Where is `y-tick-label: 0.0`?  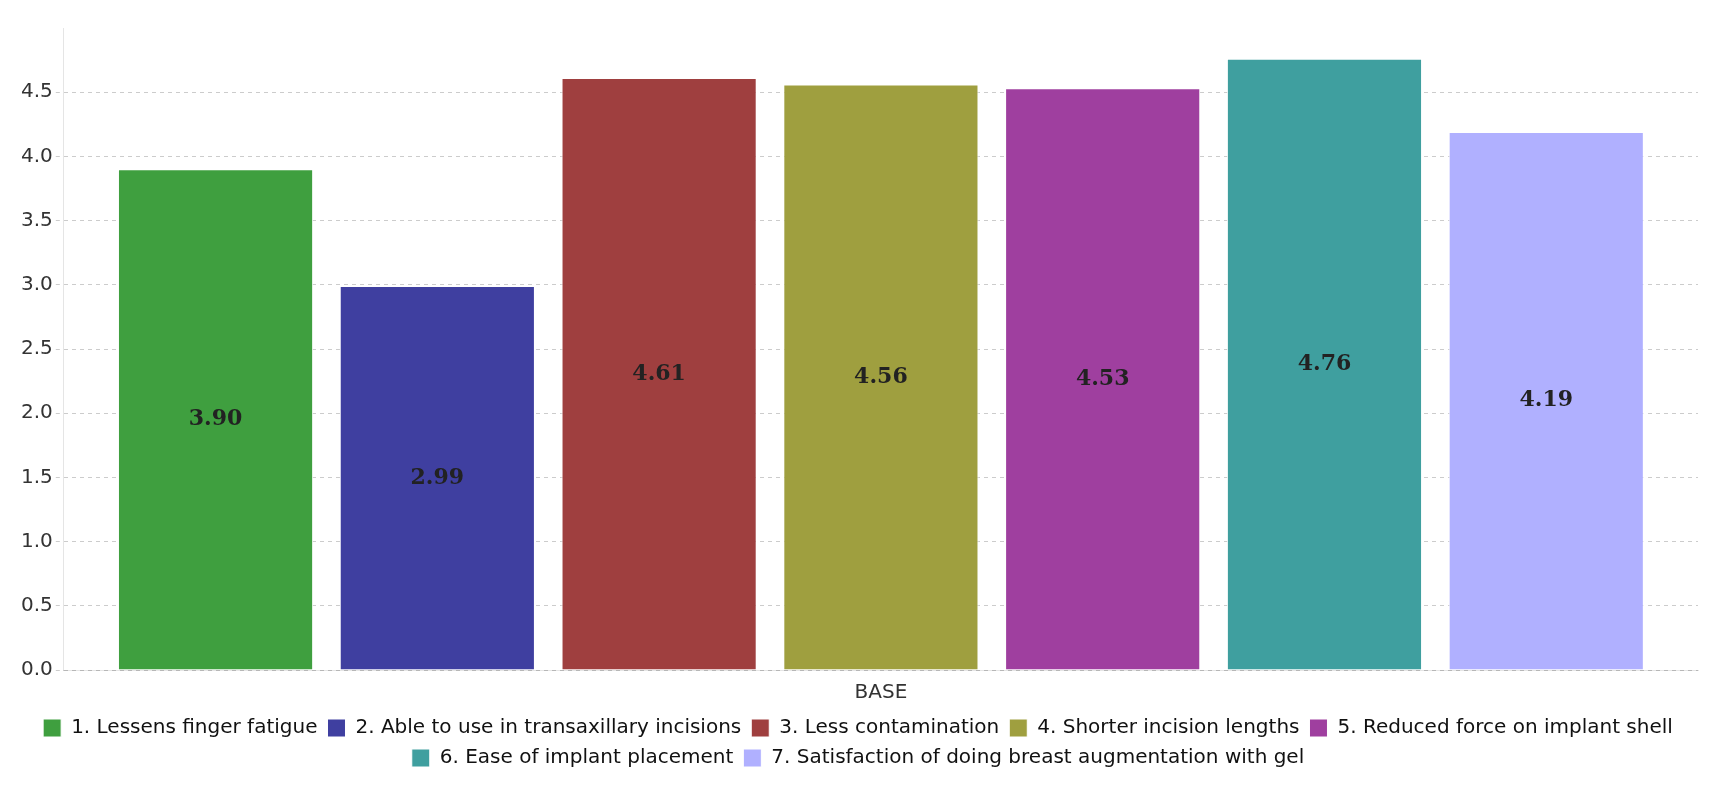
y-tick-label: 0.0 is located at coordinates (36, 668).